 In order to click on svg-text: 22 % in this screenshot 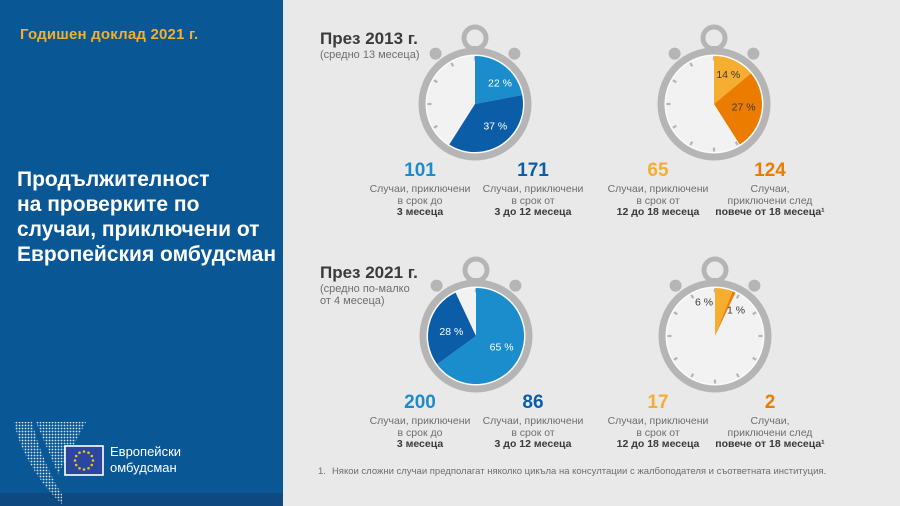, I will do `click(500, 84)`.